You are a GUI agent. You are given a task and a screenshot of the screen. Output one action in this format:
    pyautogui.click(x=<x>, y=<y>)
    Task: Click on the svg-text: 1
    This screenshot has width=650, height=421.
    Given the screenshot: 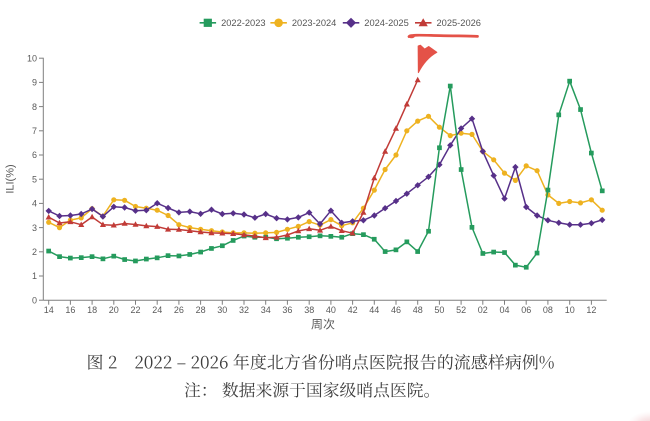 What is the action you would take?
    pyautogui.click(x=34, y=276)
    